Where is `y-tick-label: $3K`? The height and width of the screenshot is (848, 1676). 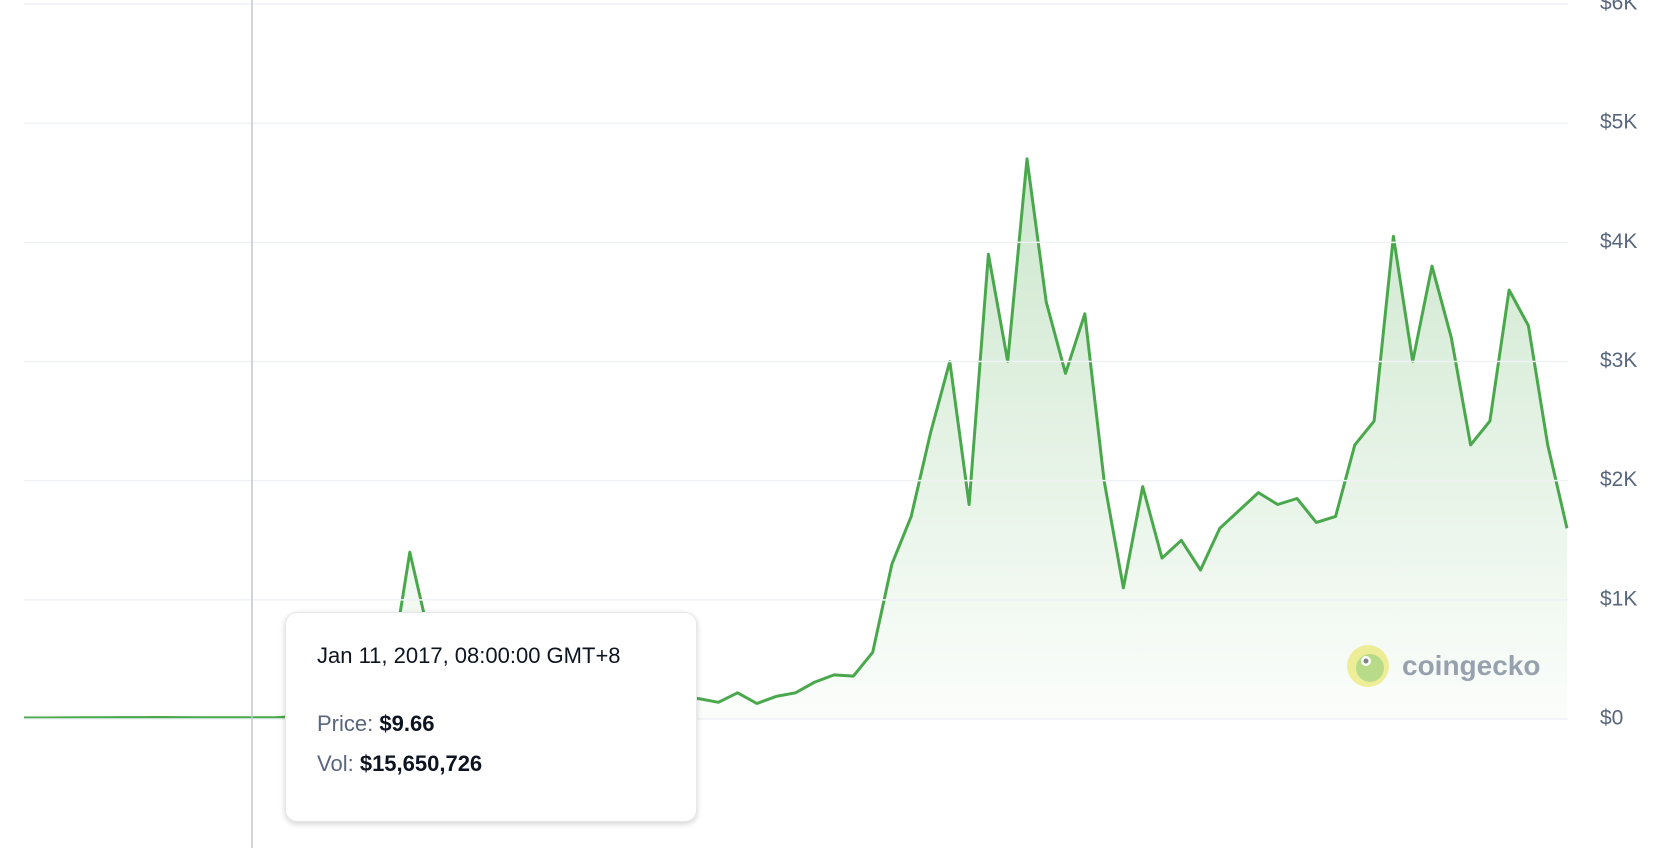
y-tick-label: $3K is located at coordinates (1618, 360).